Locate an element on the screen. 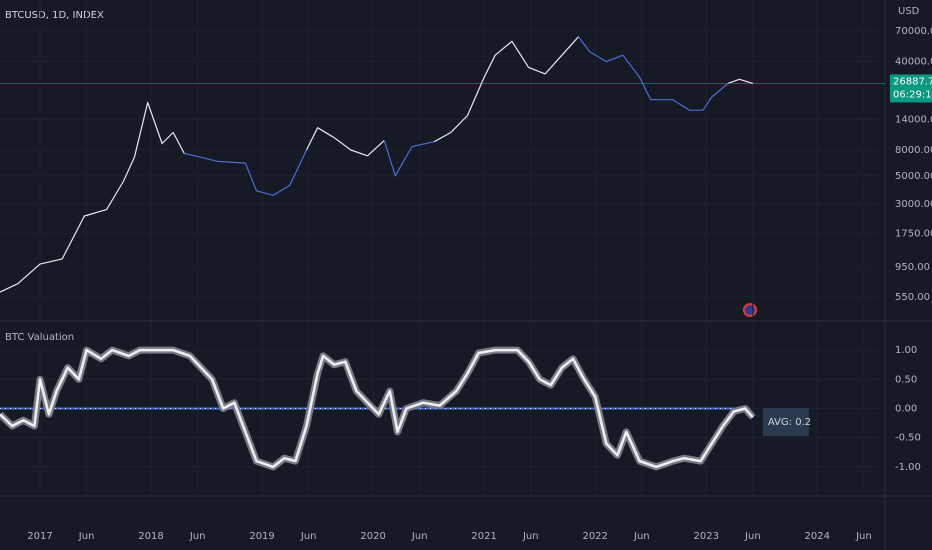 The height and width of the screenshot is (550, 932). y-tick-label: 3000.00 is located at coordinates (913, 204).